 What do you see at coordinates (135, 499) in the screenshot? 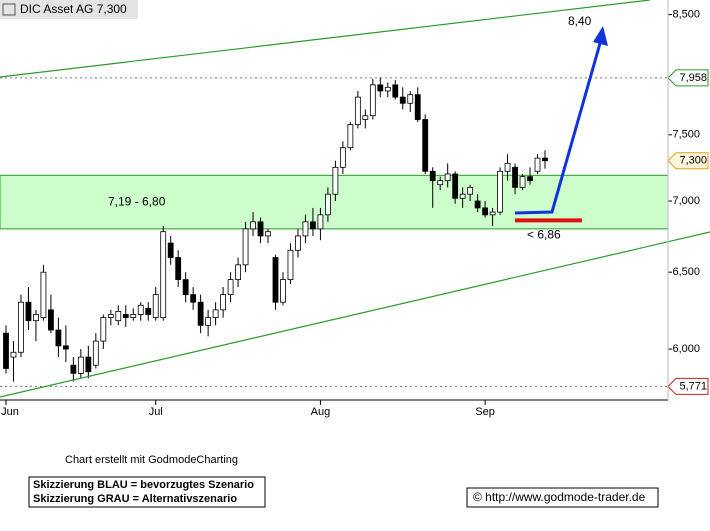
I see `legend-grey: Skizzierung GRAU = Alternativszenario` at bounding box center [135, 499].